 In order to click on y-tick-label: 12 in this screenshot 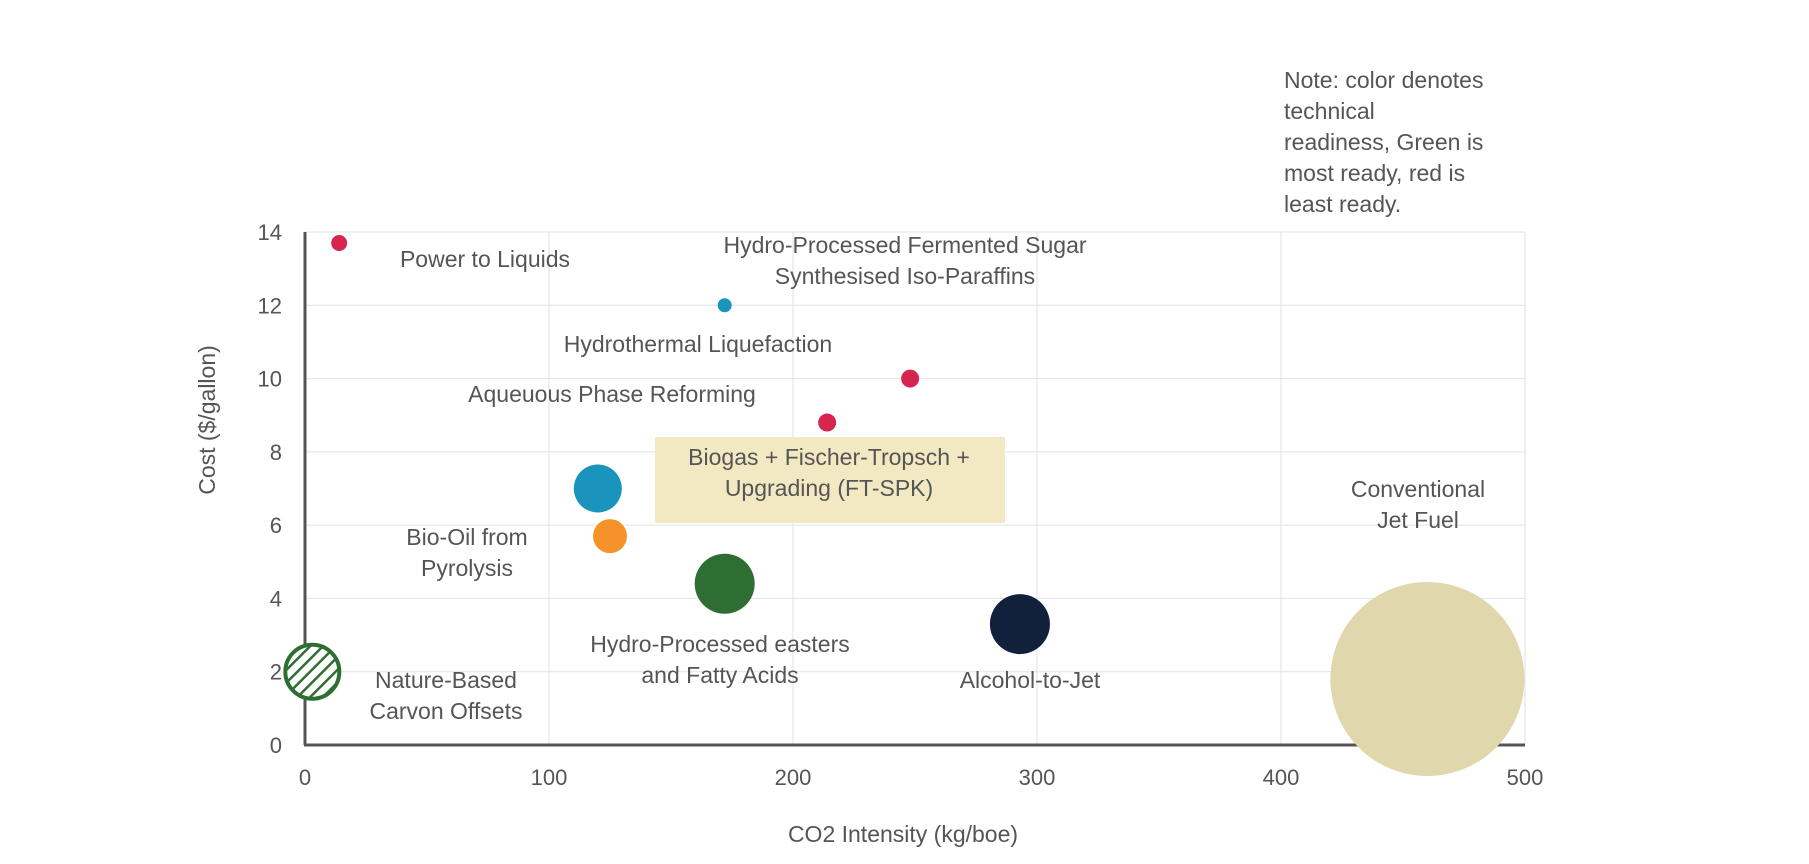, I will do `click(270, 305)`.